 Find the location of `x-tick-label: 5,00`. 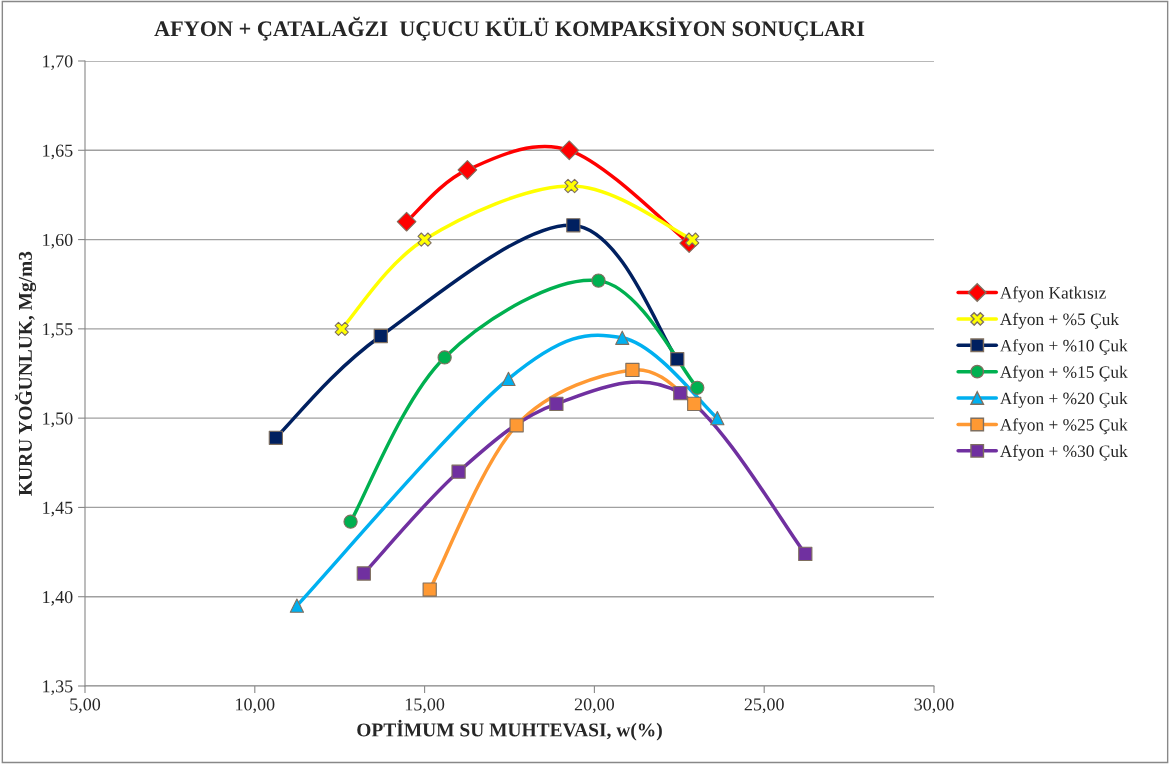

x-tick-label: 5,00 is located at coordinates (85, 706).